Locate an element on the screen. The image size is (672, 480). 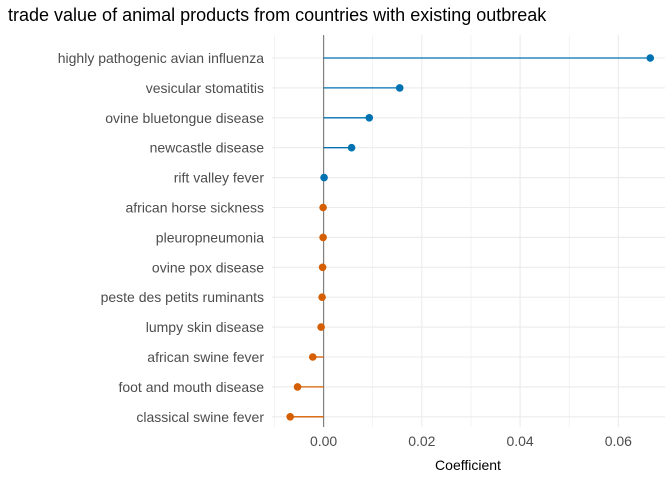
y-tick-label: ovine bluetongue disease is located at coordinates (184, 118).